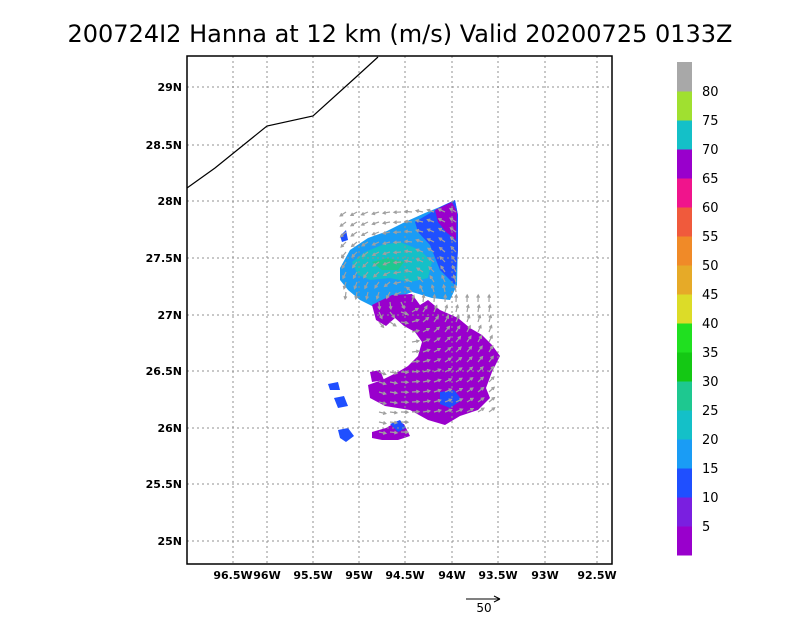  I want to click on echo-cell-sw, so click(346, 435).